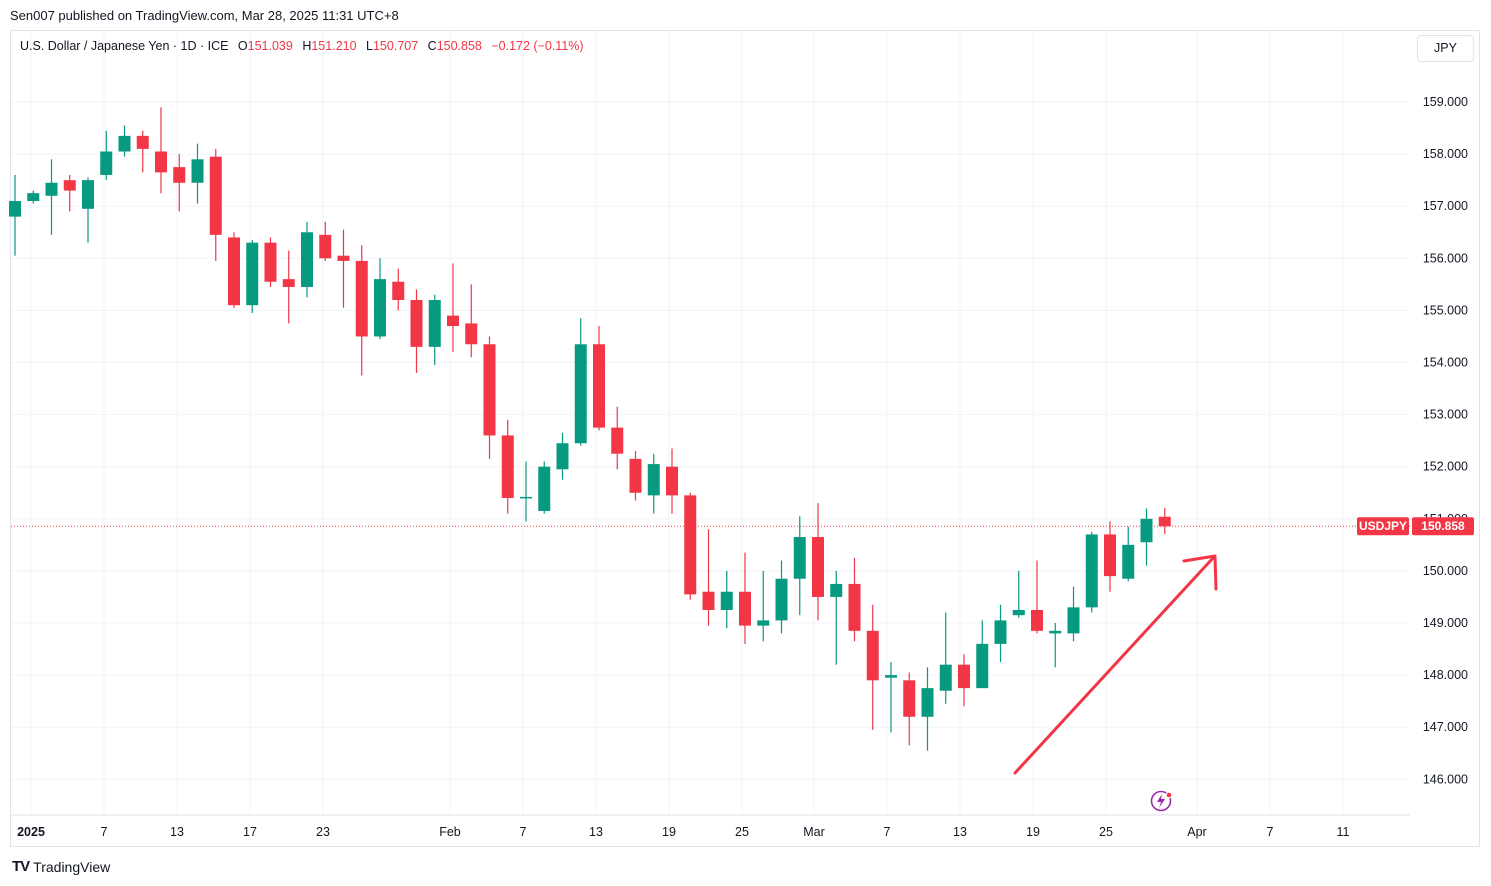 This screenshot has width=1491, height=886. What do you see at coordinates (523, 832) in the screenshot?
I see `time-tick-label: 7` at bounding box center [523, 832].